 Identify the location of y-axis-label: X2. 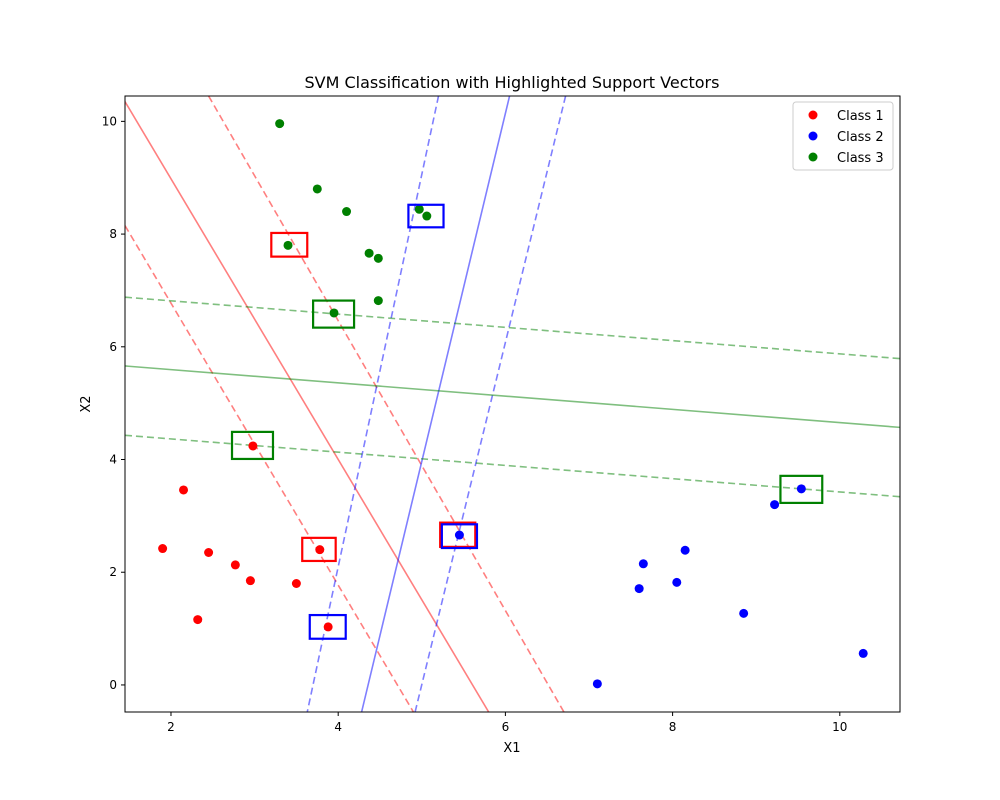
(86, 403).